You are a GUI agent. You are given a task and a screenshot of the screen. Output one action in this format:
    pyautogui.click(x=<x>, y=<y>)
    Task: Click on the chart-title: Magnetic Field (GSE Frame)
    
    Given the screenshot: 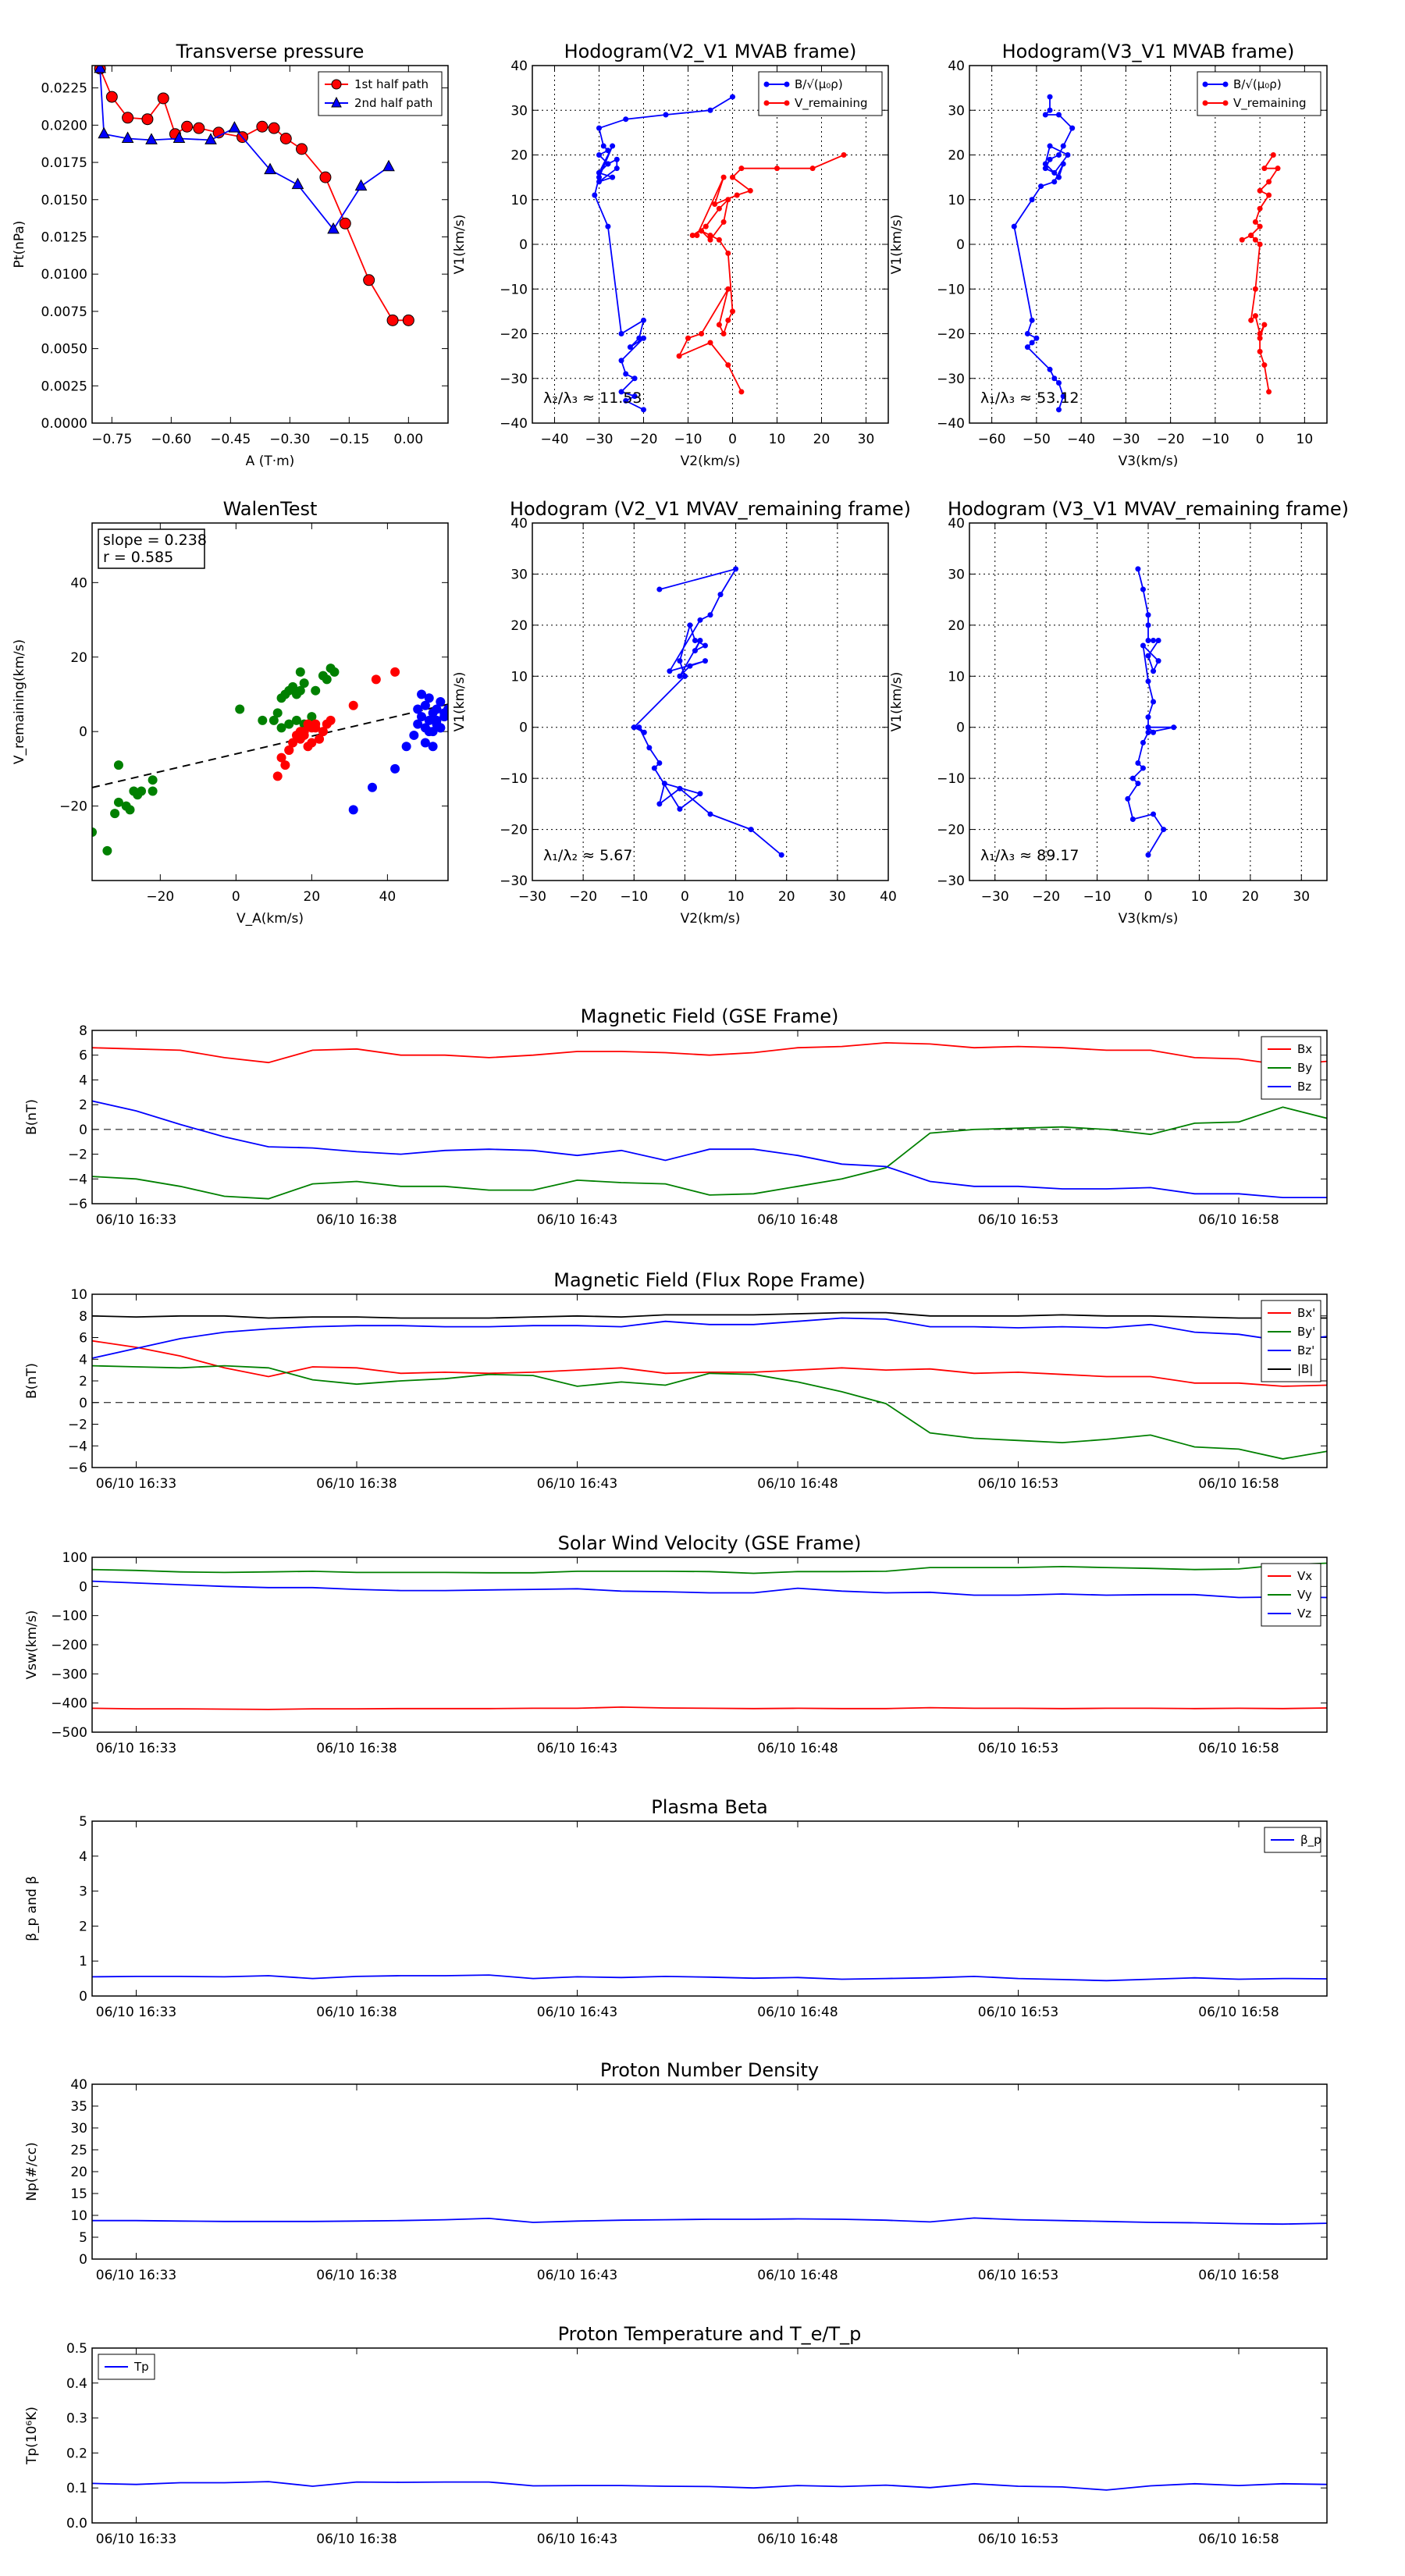 What is the action you would take?
    pyautogui.click(x=710, y=1016)
    